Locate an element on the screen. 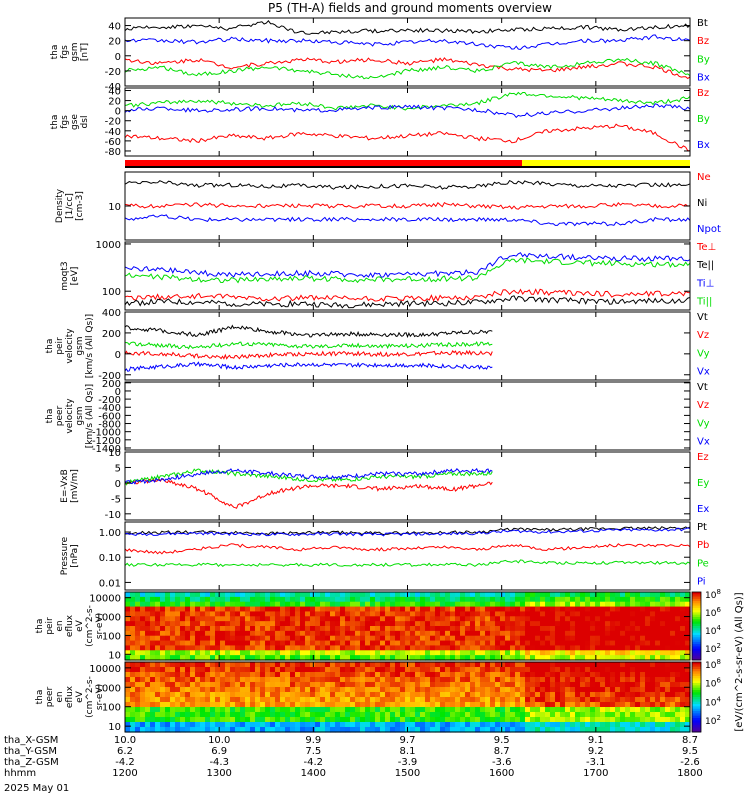 This screenshot has height=800, width=750. time-axis-value: 9.9 is located at coordinates (313, 740).